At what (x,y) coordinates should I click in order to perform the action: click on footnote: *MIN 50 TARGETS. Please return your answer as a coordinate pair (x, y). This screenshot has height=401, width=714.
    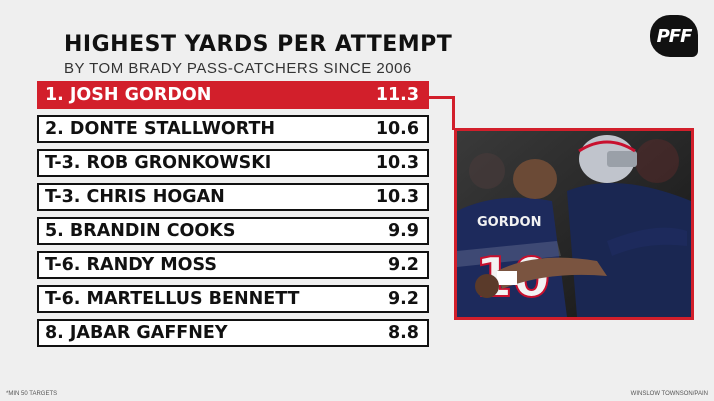
    Looking at the image, I should click on (32, 394).